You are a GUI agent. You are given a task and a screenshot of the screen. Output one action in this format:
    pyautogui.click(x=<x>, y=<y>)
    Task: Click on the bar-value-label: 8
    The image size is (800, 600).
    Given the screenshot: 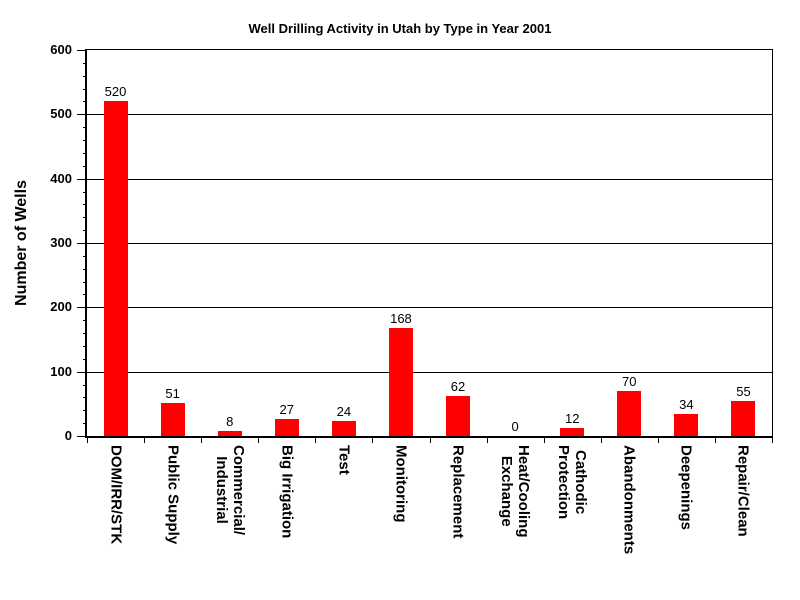 What is the action you would take?
    pyautogui.click(x=230, y=421)
    